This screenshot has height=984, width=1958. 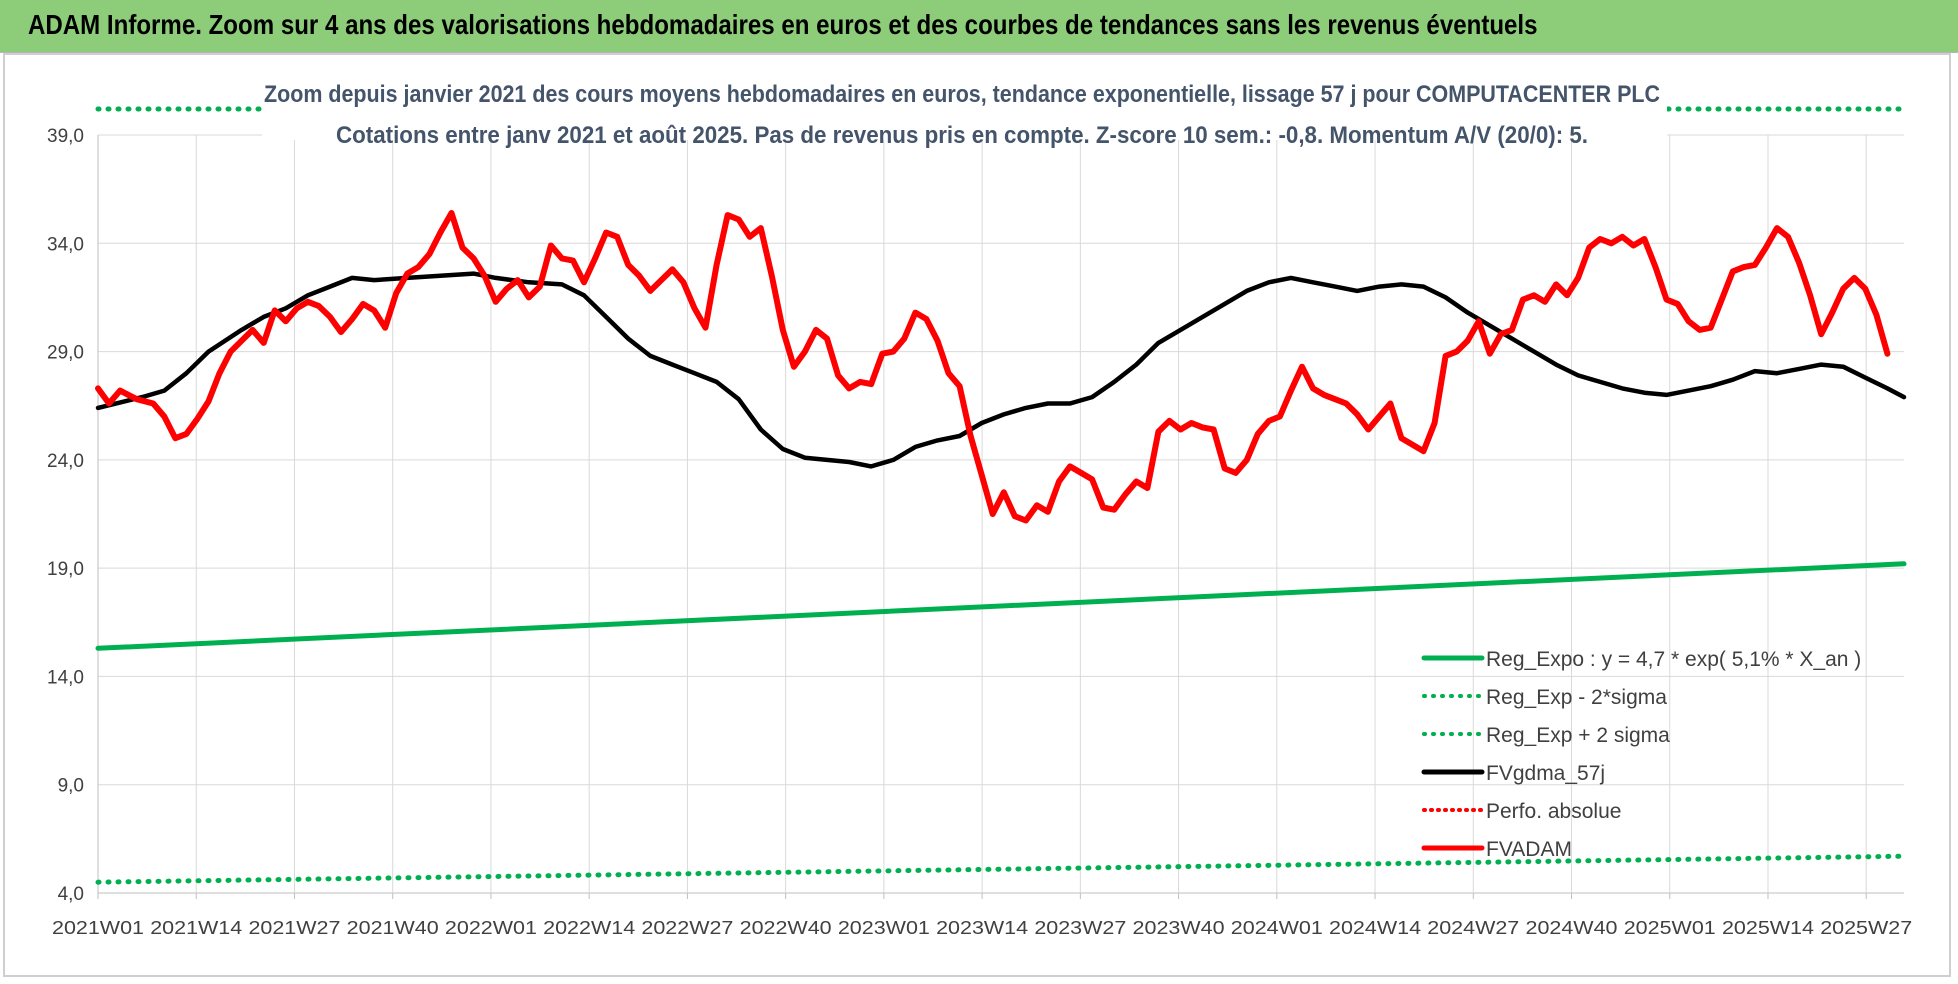 I want to click on x-tick-label: 2023W27, so click(x=1080, y=928).